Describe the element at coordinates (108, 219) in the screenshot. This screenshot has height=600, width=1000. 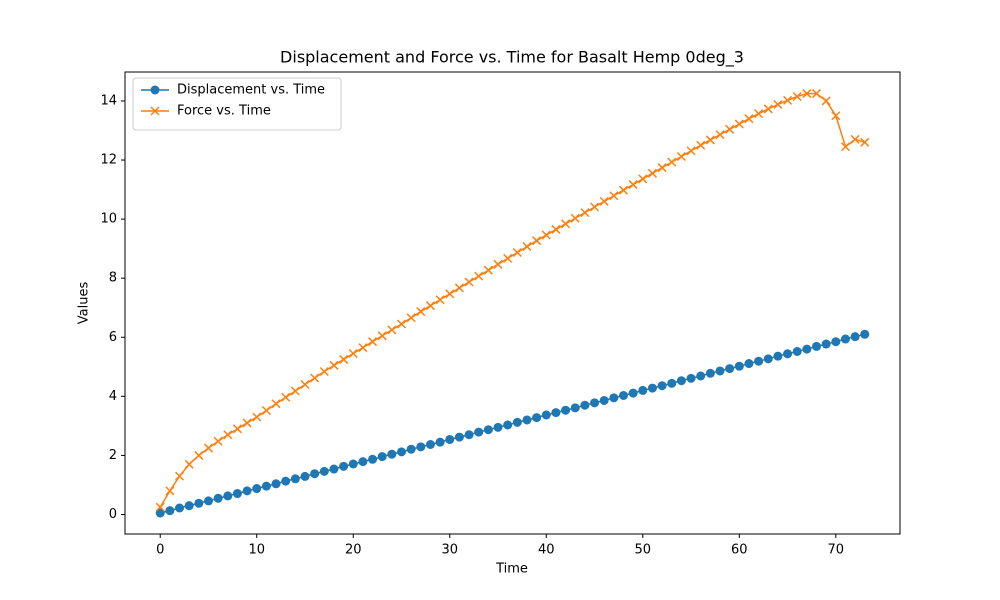
I see `y-tick-label: 10` at that location.